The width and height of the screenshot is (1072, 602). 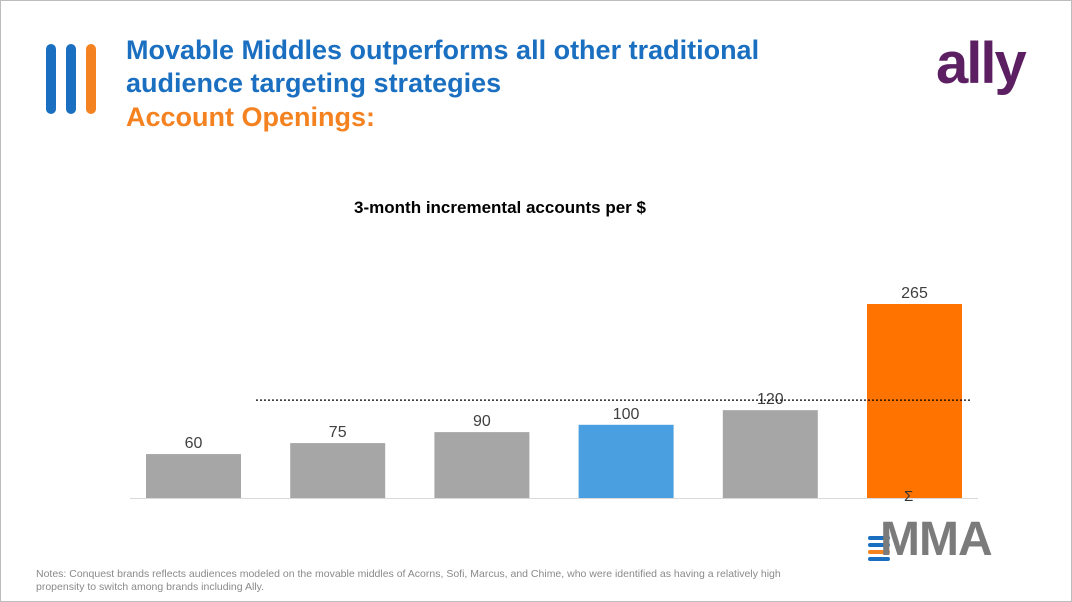 What do you see at coordinates (338, 432) in the screenshot?
I see `data-label-2: 75` at bounding box center [338, 432].